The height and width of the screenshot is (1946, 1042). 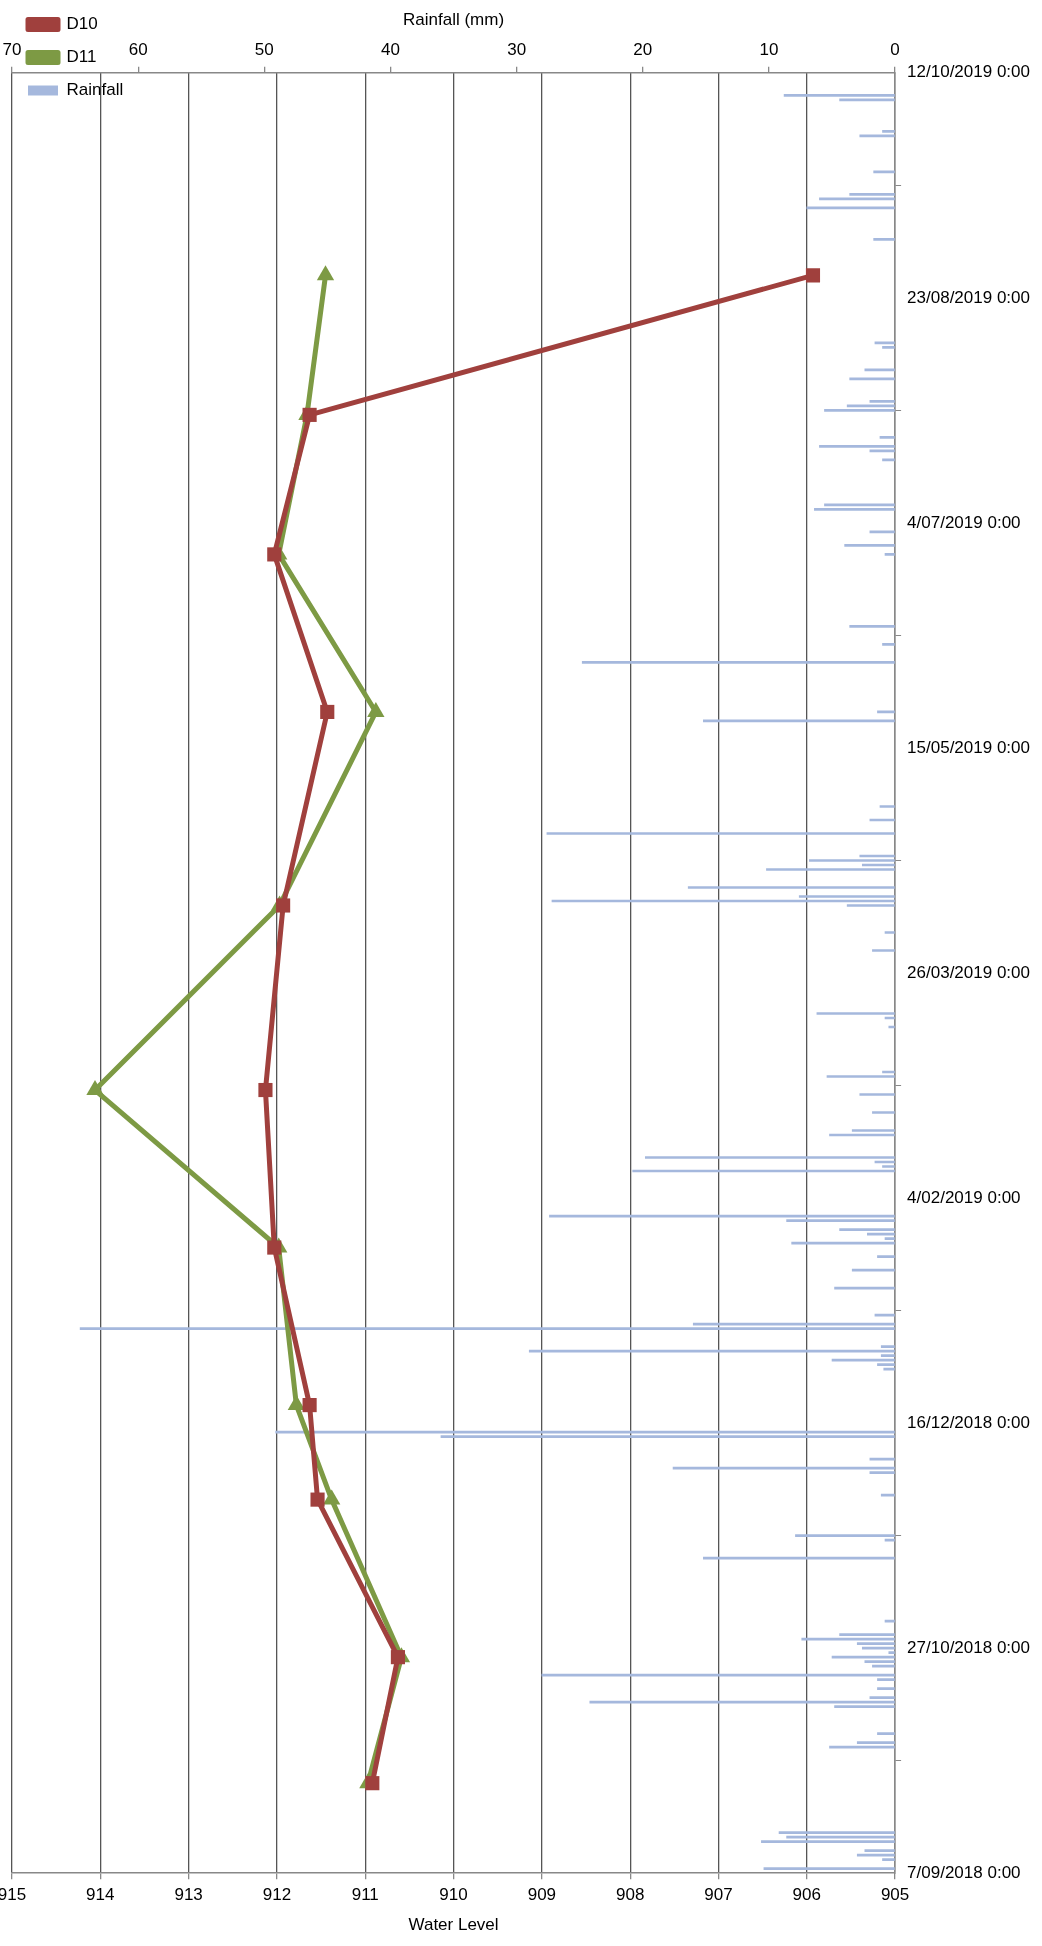 What do you see at coordinates (453, 1895) in the screenshot?
I see `x-tick-label: 910` at bounding box center [453, 1895].